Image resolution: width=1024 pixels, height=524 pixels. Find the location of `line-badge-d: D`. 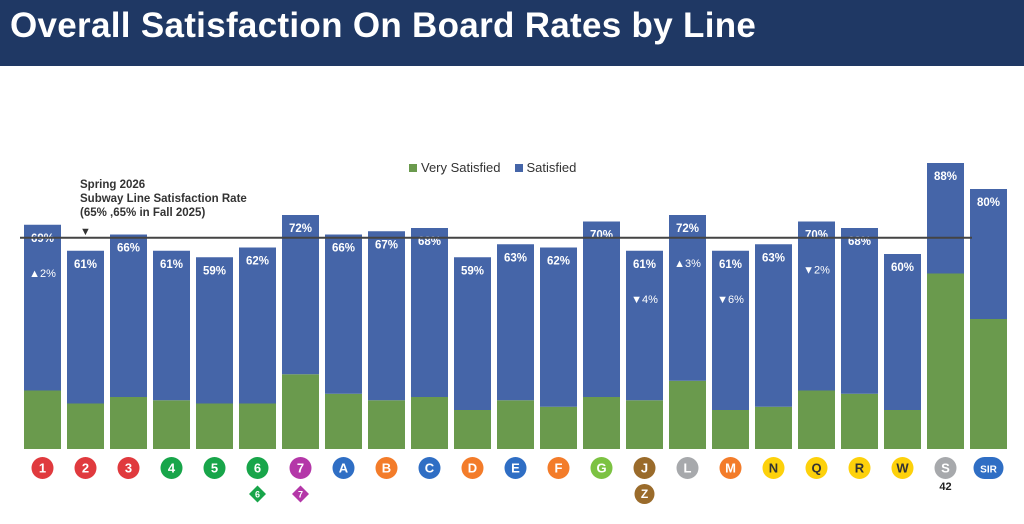

line-badge-d: D is located at coordinates (472, 468).